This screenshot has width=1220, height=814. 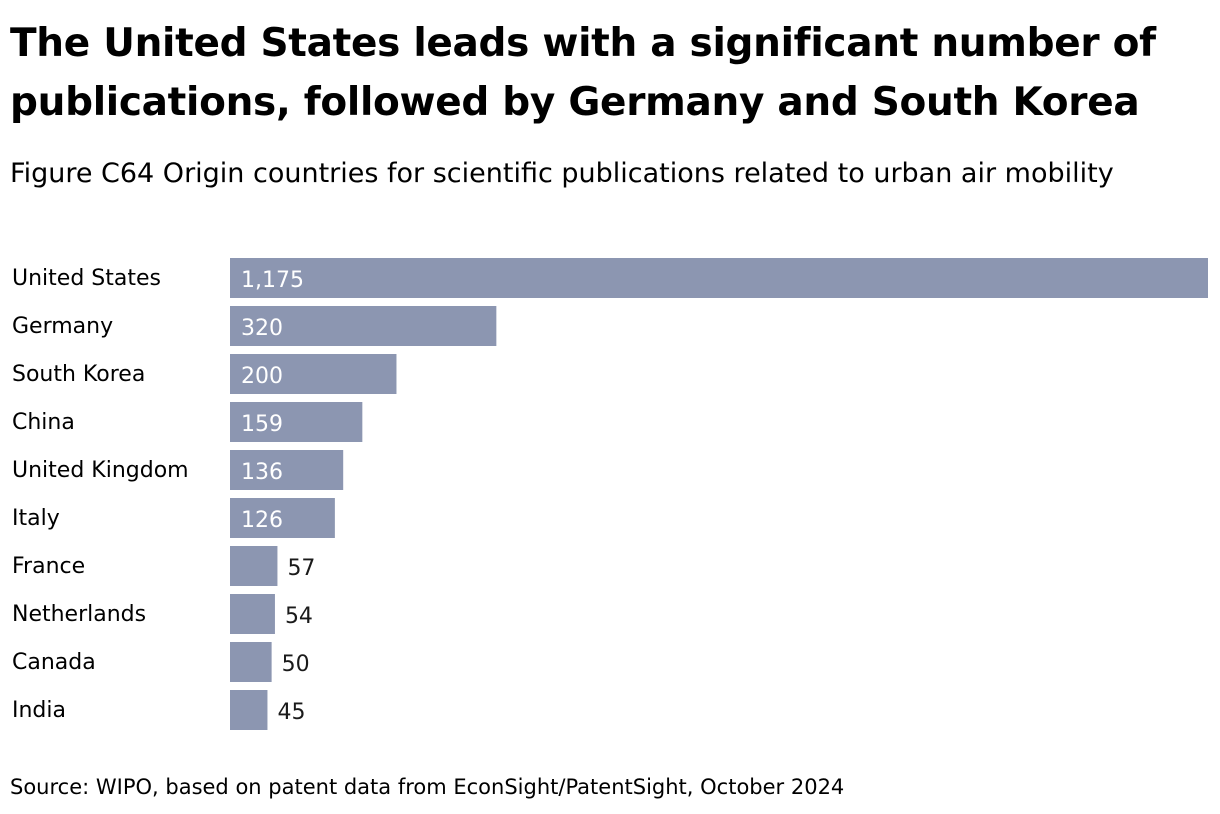 What do you see at coordinates (296, 664) in the screenshot?
I see `value-label: 50` at bounding box center [296, 664].